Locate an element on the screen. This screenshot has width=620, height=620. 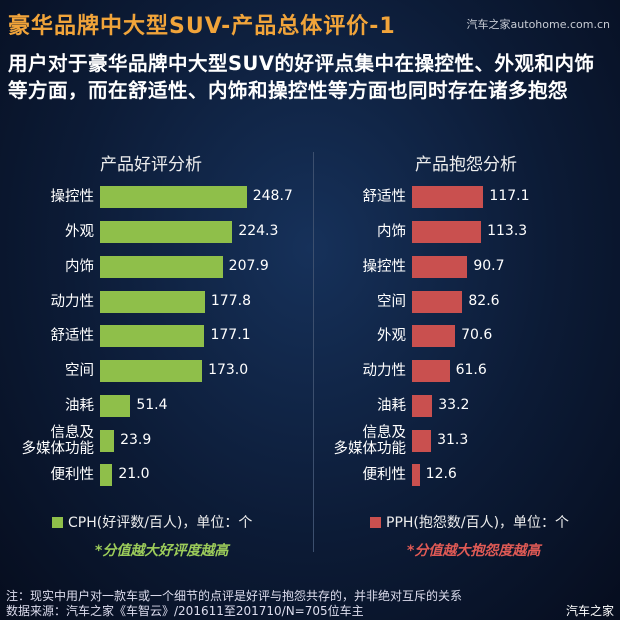
watermark: 汽车之家autohome.com.cn is located at coordinates (538, 24).